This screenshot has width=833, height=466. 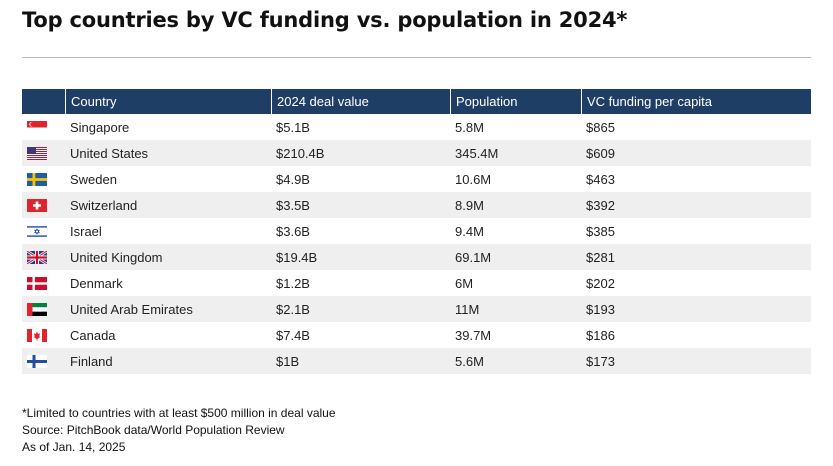 I want to click on united-kingdom-flag-icon, so click(x=37, y=257).